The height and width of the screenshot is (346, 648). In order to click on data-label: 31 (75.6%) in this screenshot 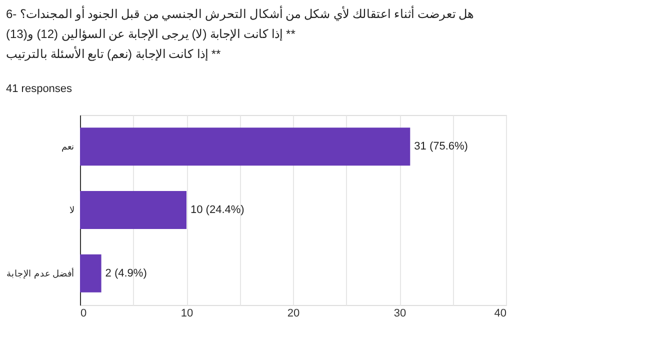, I will do `click(441, 146)`.